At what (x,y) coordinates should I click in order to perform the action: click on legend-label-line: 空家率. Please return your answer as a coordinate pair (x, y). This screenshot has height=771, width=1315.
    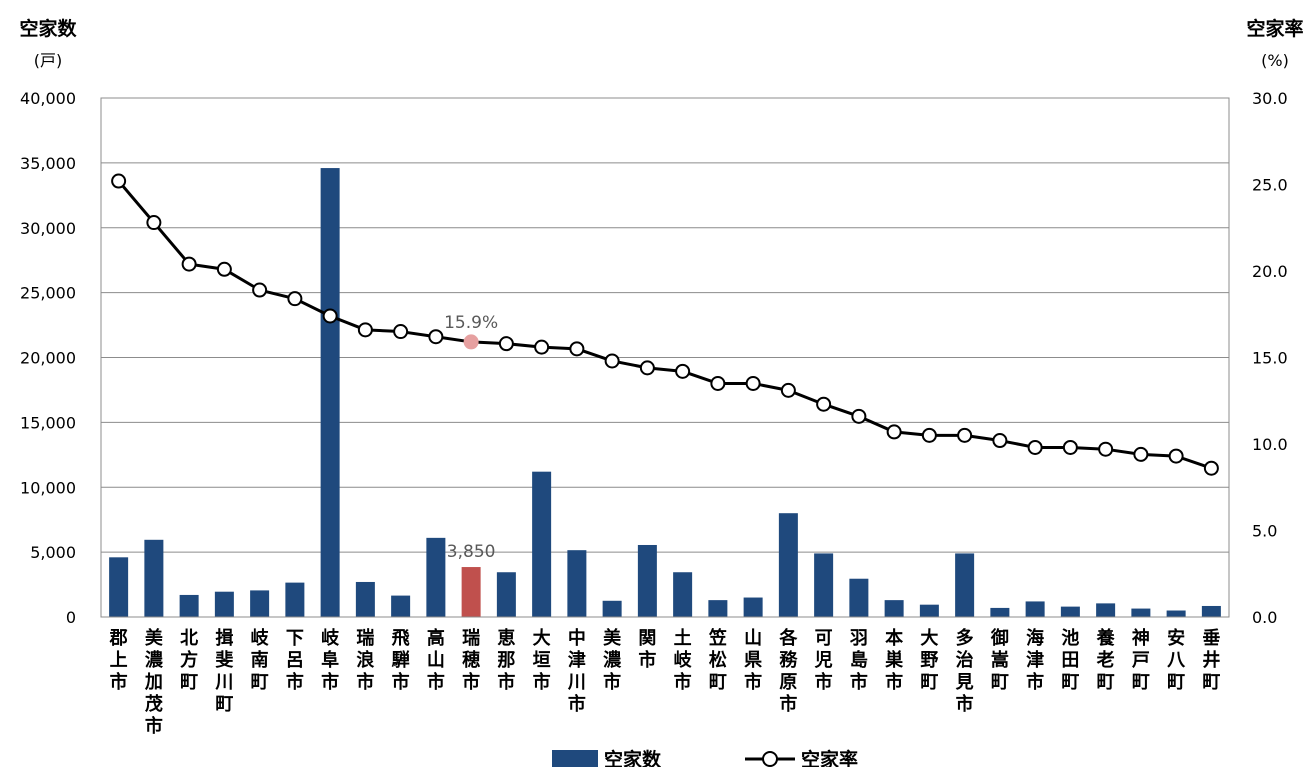
    Looking at the image, I should click on (829, 757).